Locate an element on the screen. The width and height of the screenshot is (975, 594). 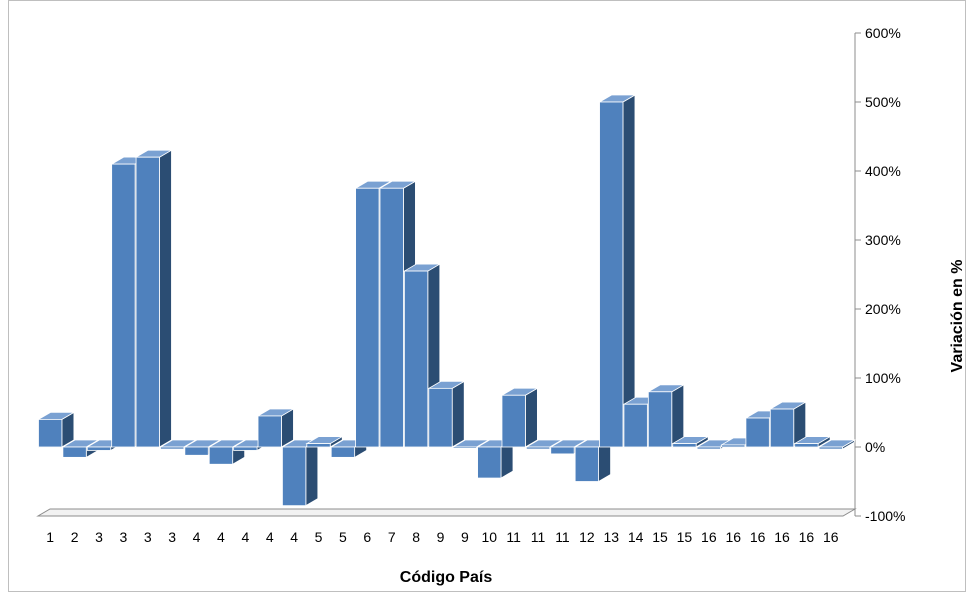
x-tick-label: 1 is located at coordinates (50, 537).